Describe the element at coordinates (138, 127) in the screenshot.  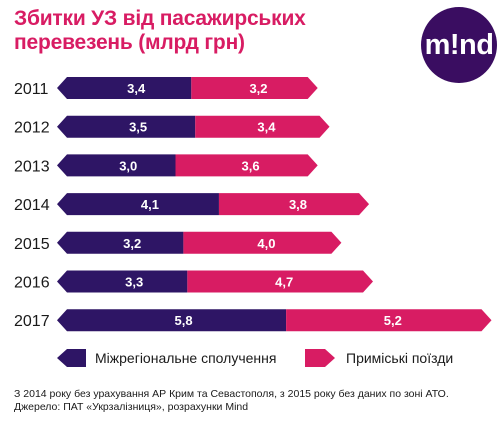
I see `value-interregional-2012: 3,5` at that location.